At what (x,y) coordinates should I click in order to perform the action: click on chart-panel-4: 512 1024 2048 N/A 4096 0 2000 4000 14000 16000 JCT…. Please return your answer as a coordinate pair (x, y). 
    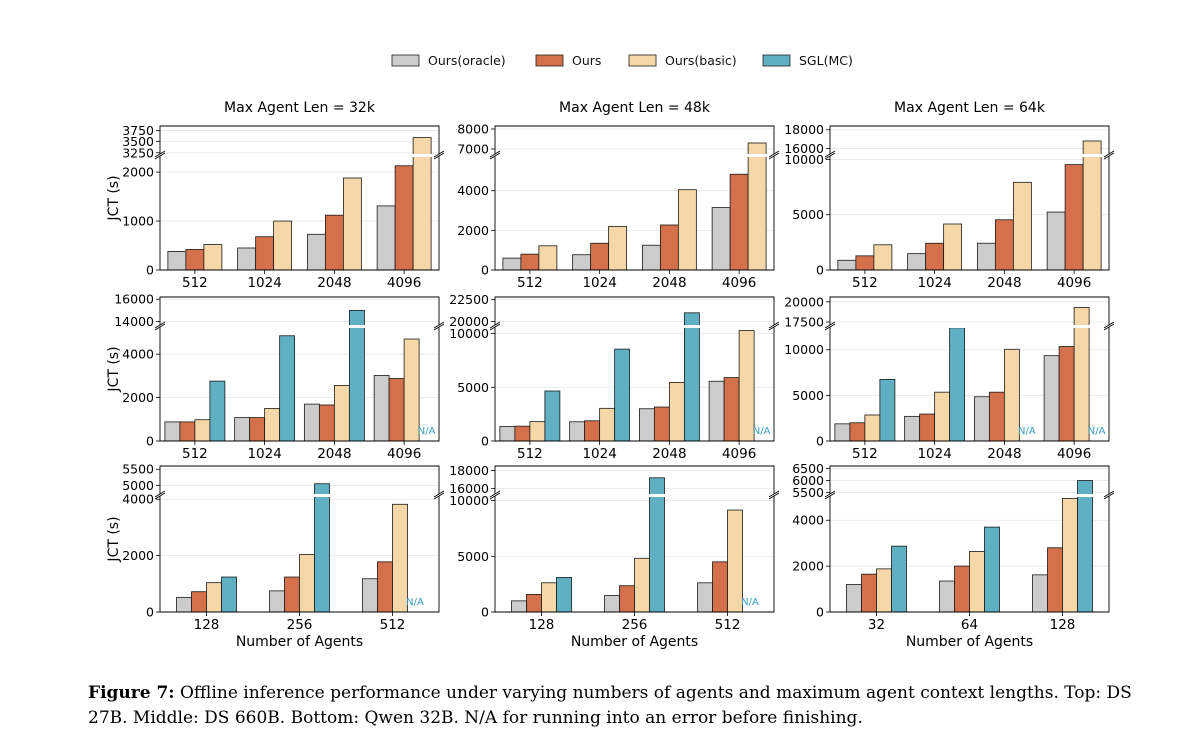
    Looking at the image, I should click on (275, 377).